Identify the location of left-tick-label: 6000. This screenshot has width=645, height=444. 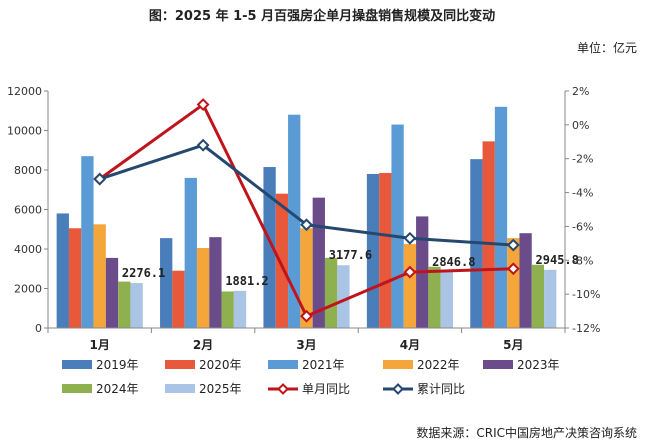
(28, 210).